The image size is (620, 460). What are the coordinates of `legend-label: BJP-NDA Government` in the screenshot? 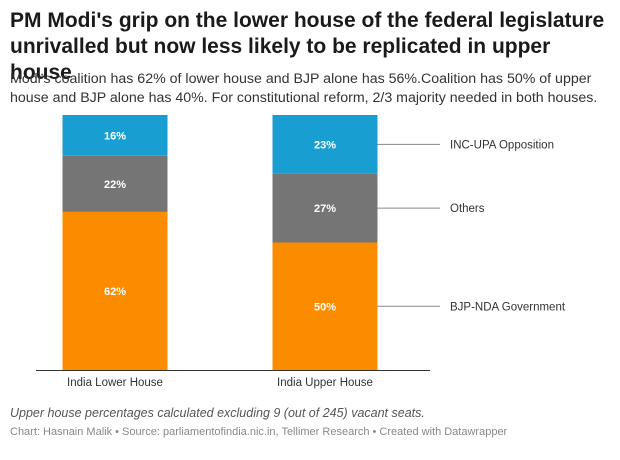 It's located at (508, 307).